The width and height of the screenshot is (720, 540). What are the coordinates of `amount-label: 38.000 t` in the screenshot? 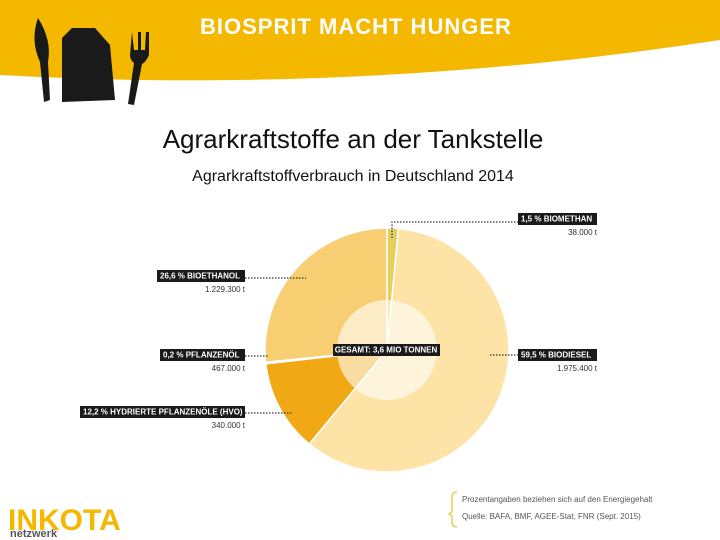 It's located at (583, 232).